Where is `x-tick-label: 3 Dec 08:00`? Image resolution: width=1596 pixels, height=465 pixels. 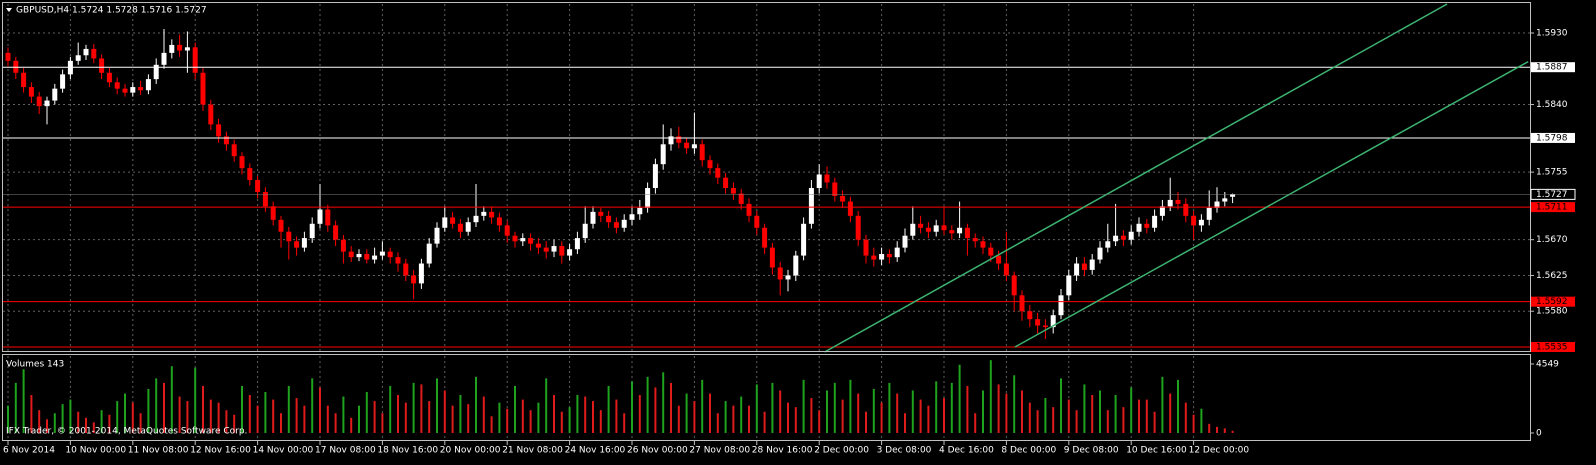
x-tick-label: 3 Dec 08:00 is located at coordinates (904, 451).